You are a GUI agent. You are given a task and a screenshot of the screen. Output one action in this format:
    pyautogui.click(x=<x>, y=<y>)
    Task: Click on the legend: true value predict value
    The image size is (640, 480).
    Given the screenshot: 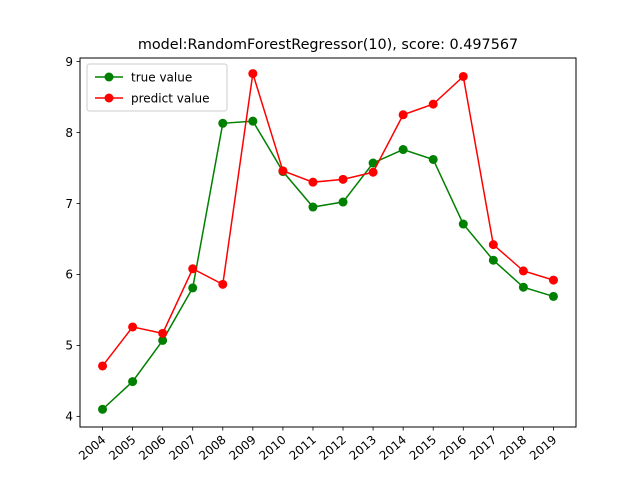 What is the action you would take?
    pyautogui.click(x=157, y=87)
    